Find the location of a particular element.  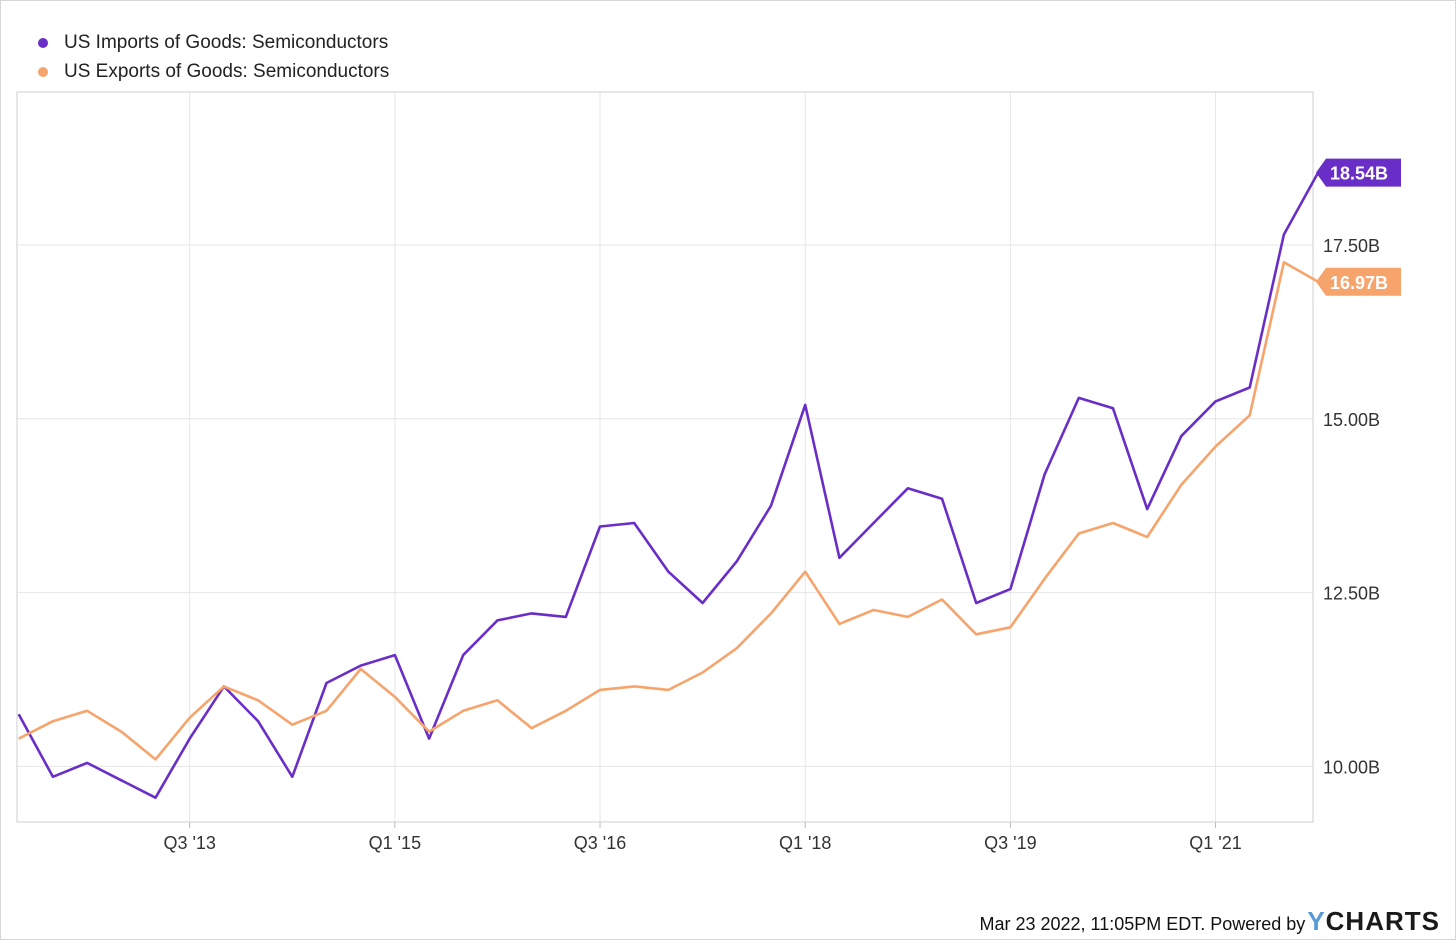

legend-label-imports: US Imports of Goods: Semiconductors is located at coordinates (226, 42).